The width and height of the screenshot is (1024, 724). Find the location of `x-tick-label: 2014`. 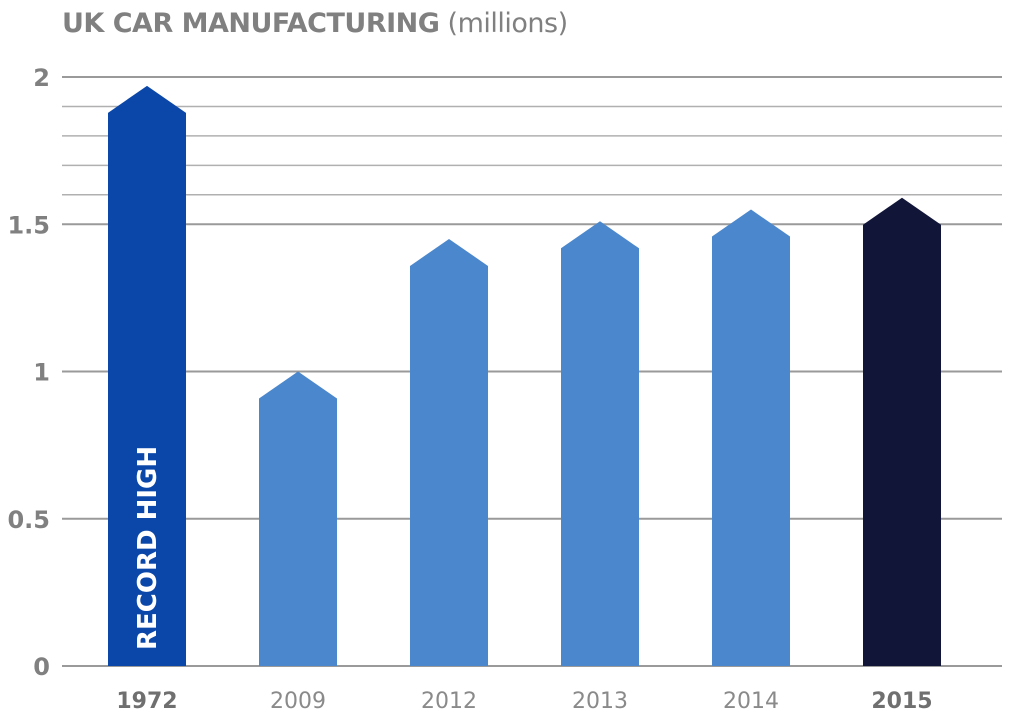

x-tick-label: 2014 is located at coordinates (751, 701).